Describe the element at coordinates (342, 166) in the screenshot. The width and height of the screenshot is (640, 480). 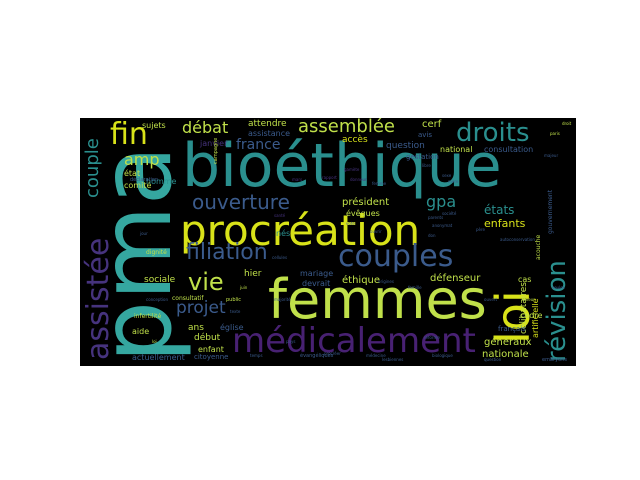
I see `word-bioethique: bioéthique` at that location.